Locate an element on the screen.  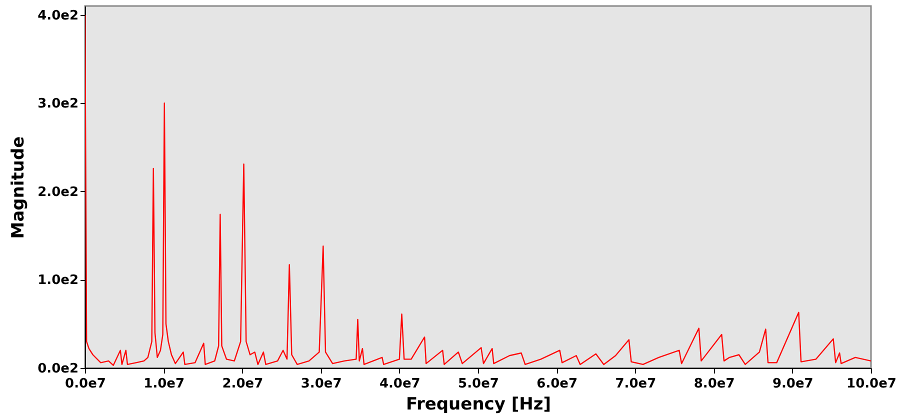
y-axis-title: Magnitude is located at coordinates (18, 187).